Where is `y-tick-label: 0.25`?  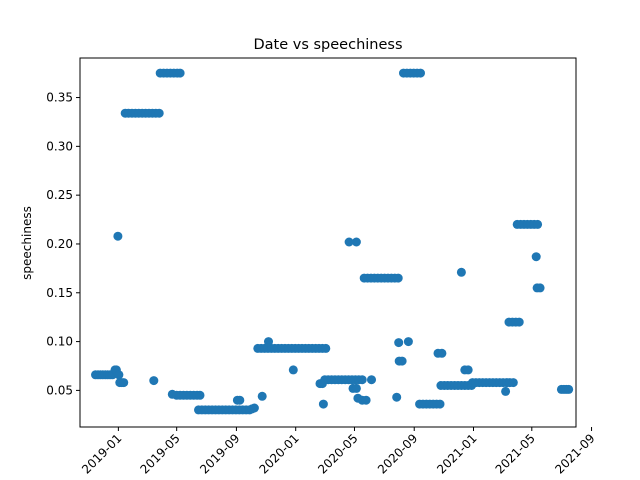 y-tick-label: 0.25 is located at coordinates (59, 195).